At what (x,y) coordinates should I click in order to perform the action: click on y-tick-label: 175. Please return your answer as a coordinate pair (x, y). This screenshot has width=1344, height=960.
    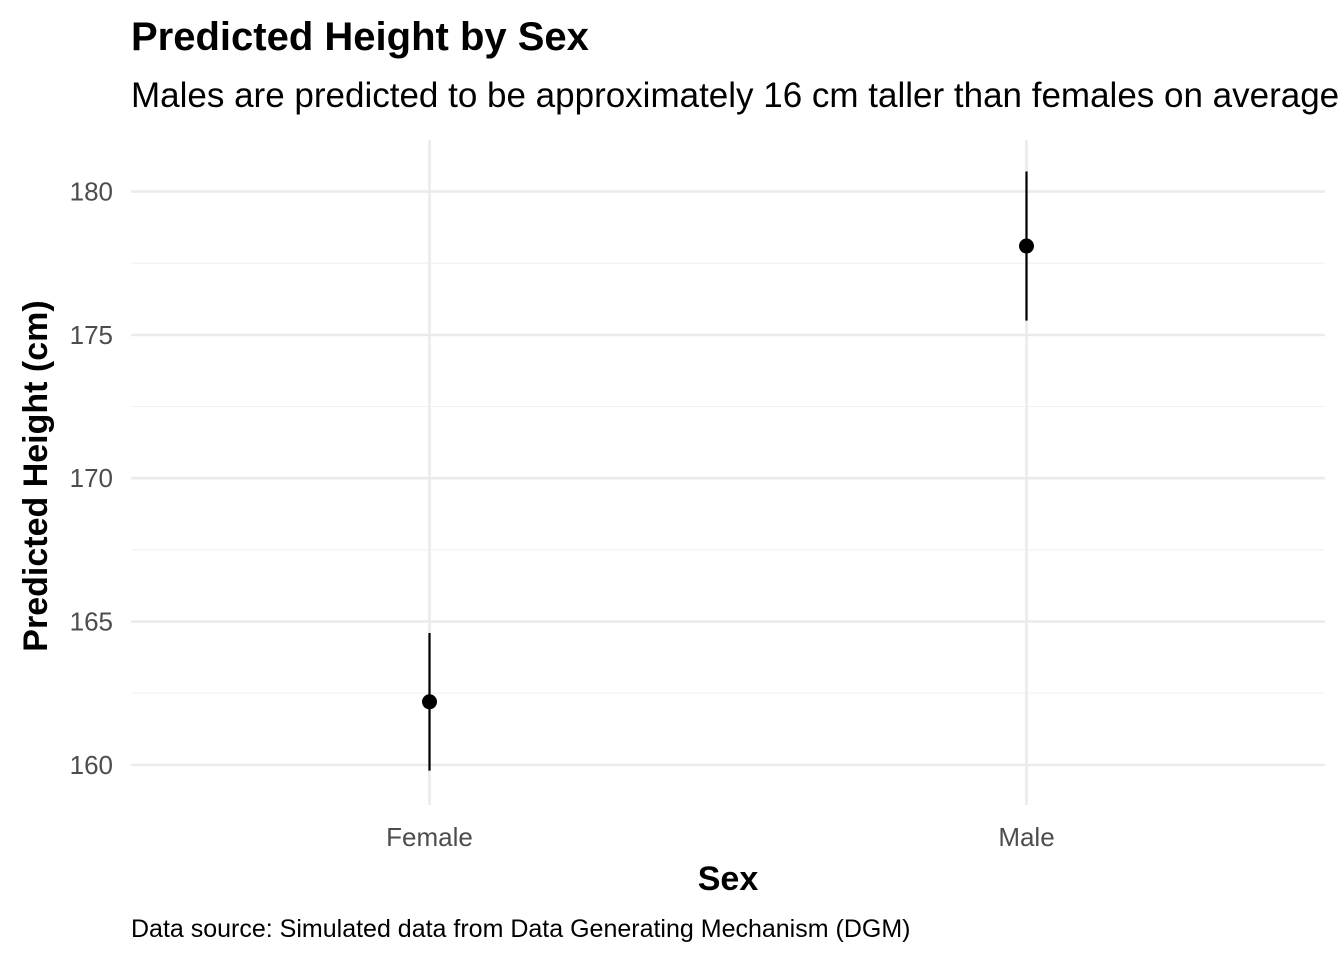
    Looking at the image, I should click on (91, 335).